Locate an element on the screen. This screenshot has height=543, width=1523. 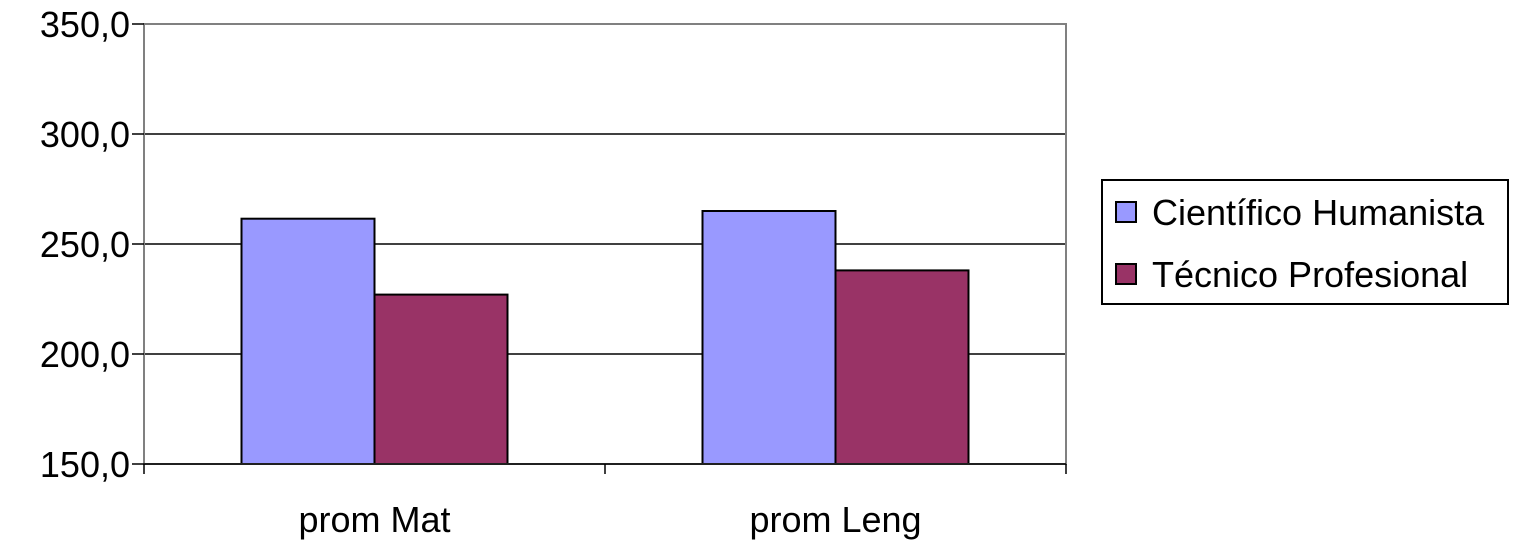
y-tick-label: 250,0 is located at coordinates (85, 244).